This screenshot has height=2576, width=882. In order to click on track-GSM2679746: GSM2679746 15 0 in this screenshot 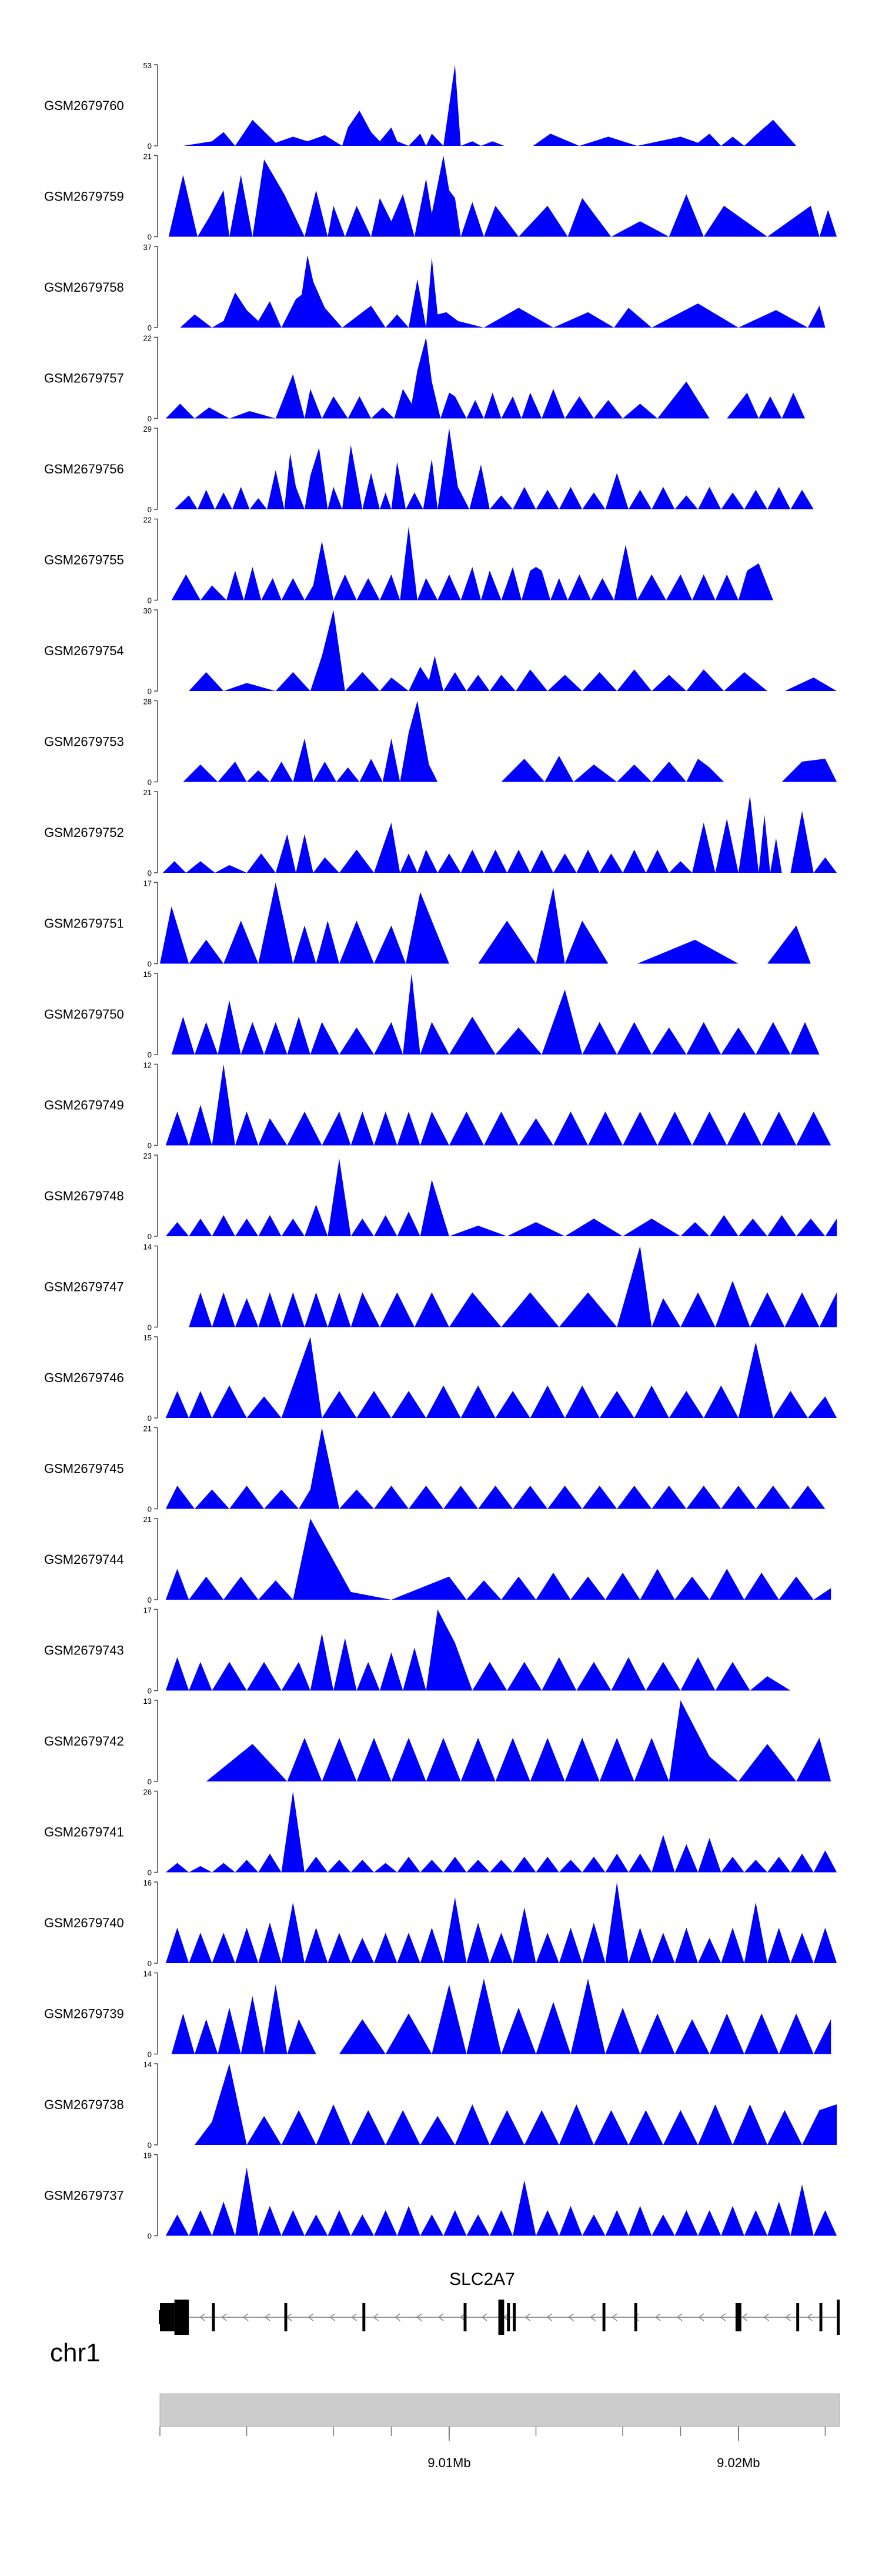, I will do `click(440, 1378)`.